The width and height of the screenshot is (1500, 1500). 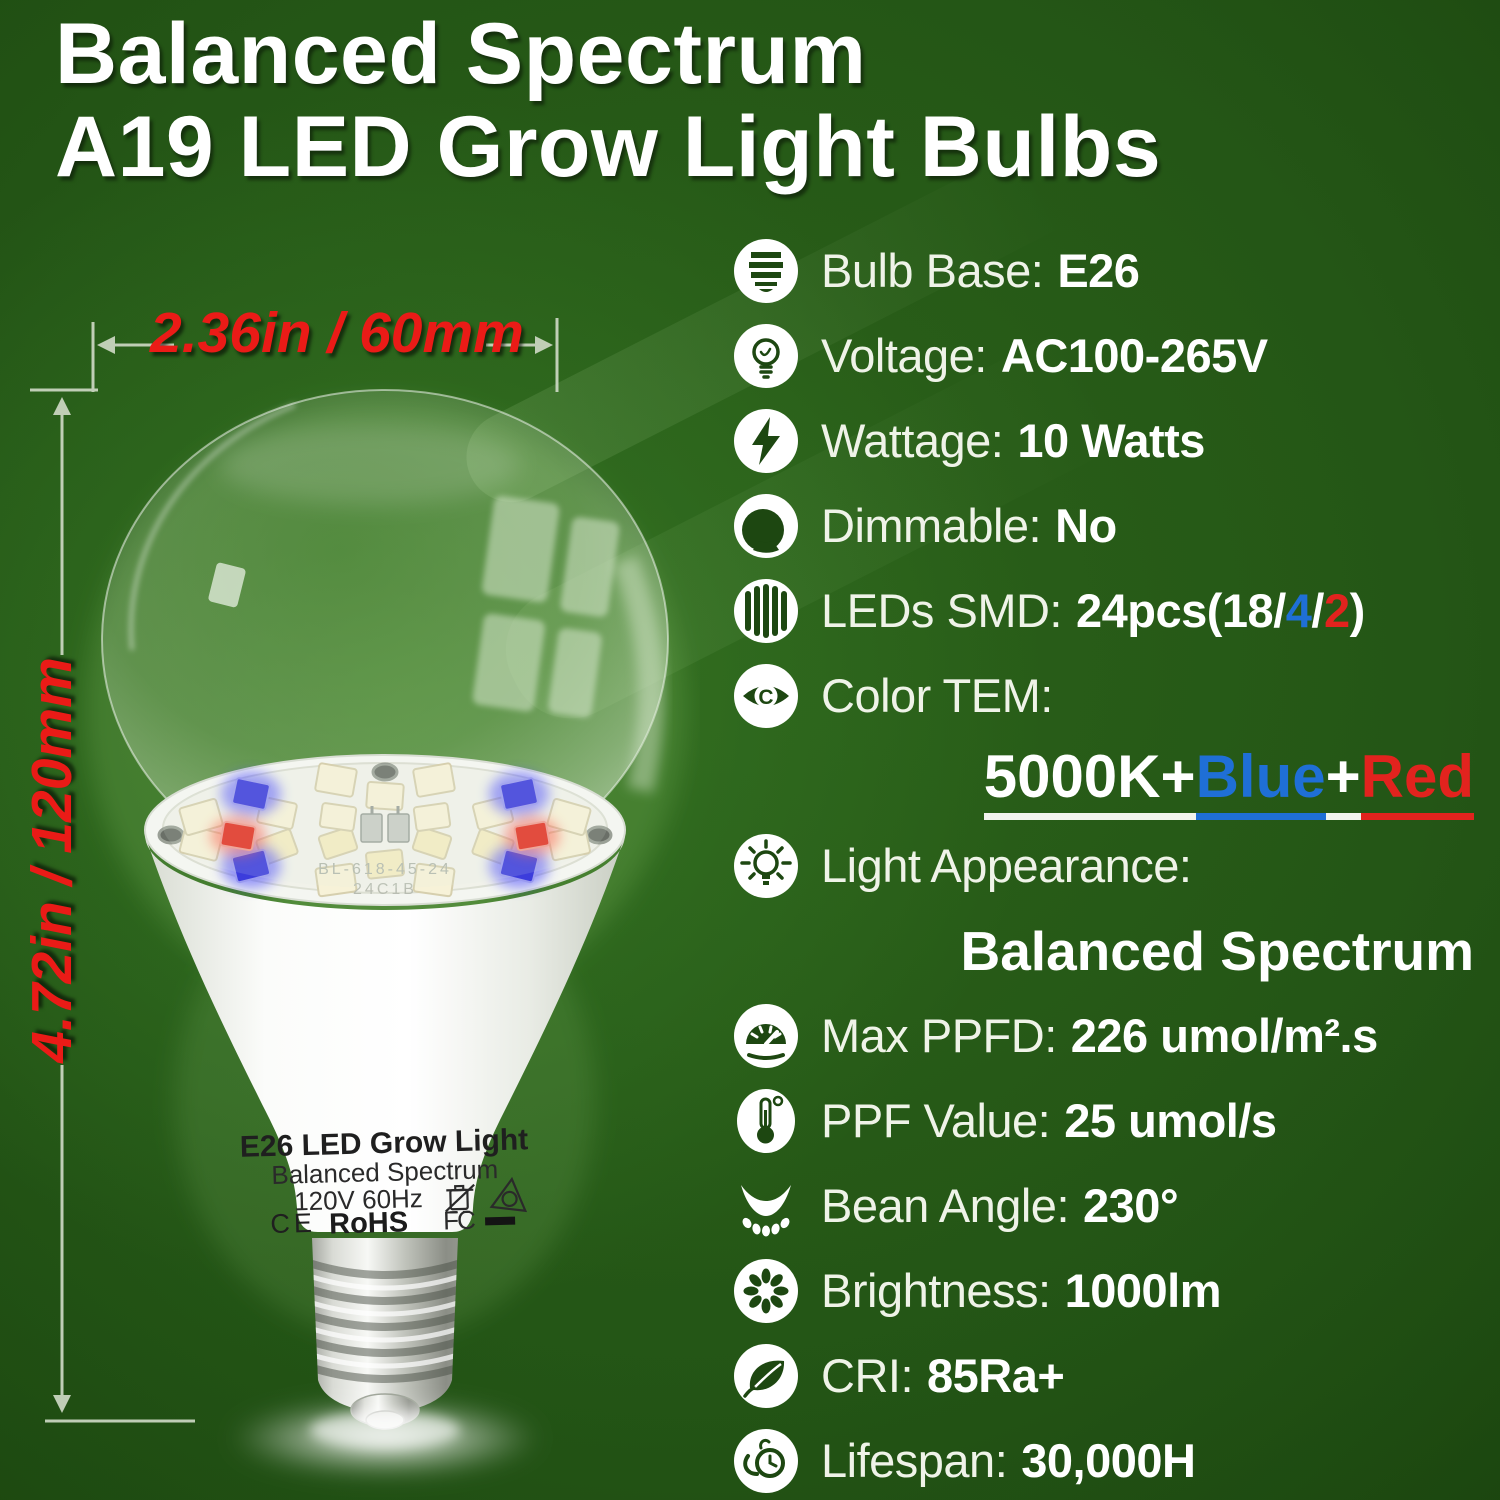 What do you see at coordinates (1220, 610) in the screenshot?
I see `leds-smd-value: 24pcs(18/4/2)` at bounding box center [1220, 610].